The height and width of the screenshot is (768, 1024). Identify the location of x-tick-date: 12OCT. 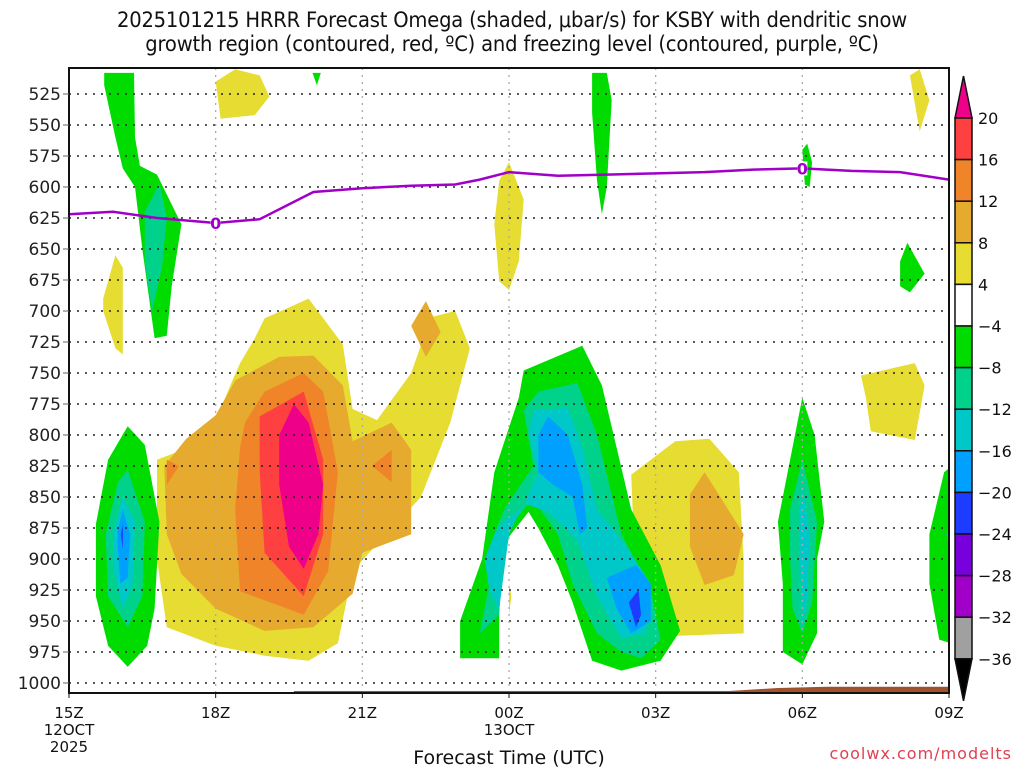
(69, 730).